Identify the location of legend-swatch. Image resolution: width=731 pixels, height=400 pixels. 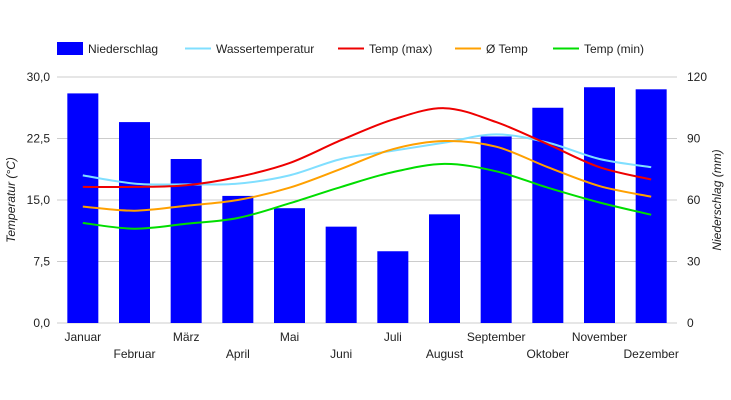
(70, 48).